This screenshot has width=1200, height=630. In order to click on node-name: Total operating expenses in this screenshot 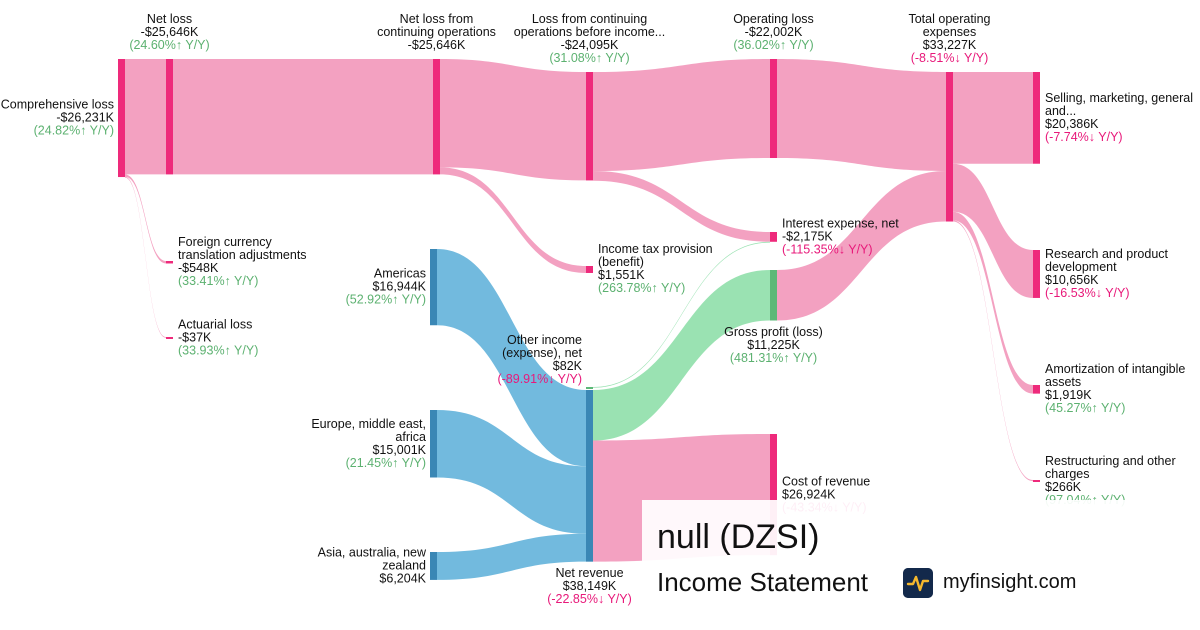, I will do `click(949, 25)`.